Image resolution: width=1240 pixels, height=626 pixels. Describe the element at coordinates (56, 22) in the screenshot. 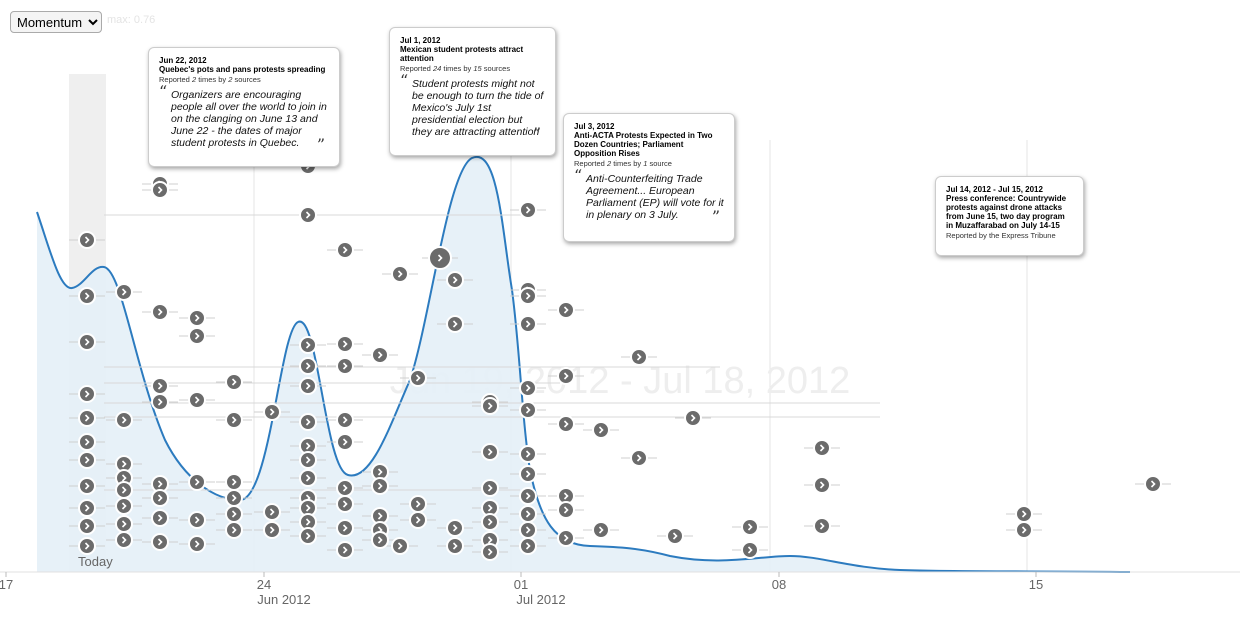

I see `metric-select: Momentum` at that location.